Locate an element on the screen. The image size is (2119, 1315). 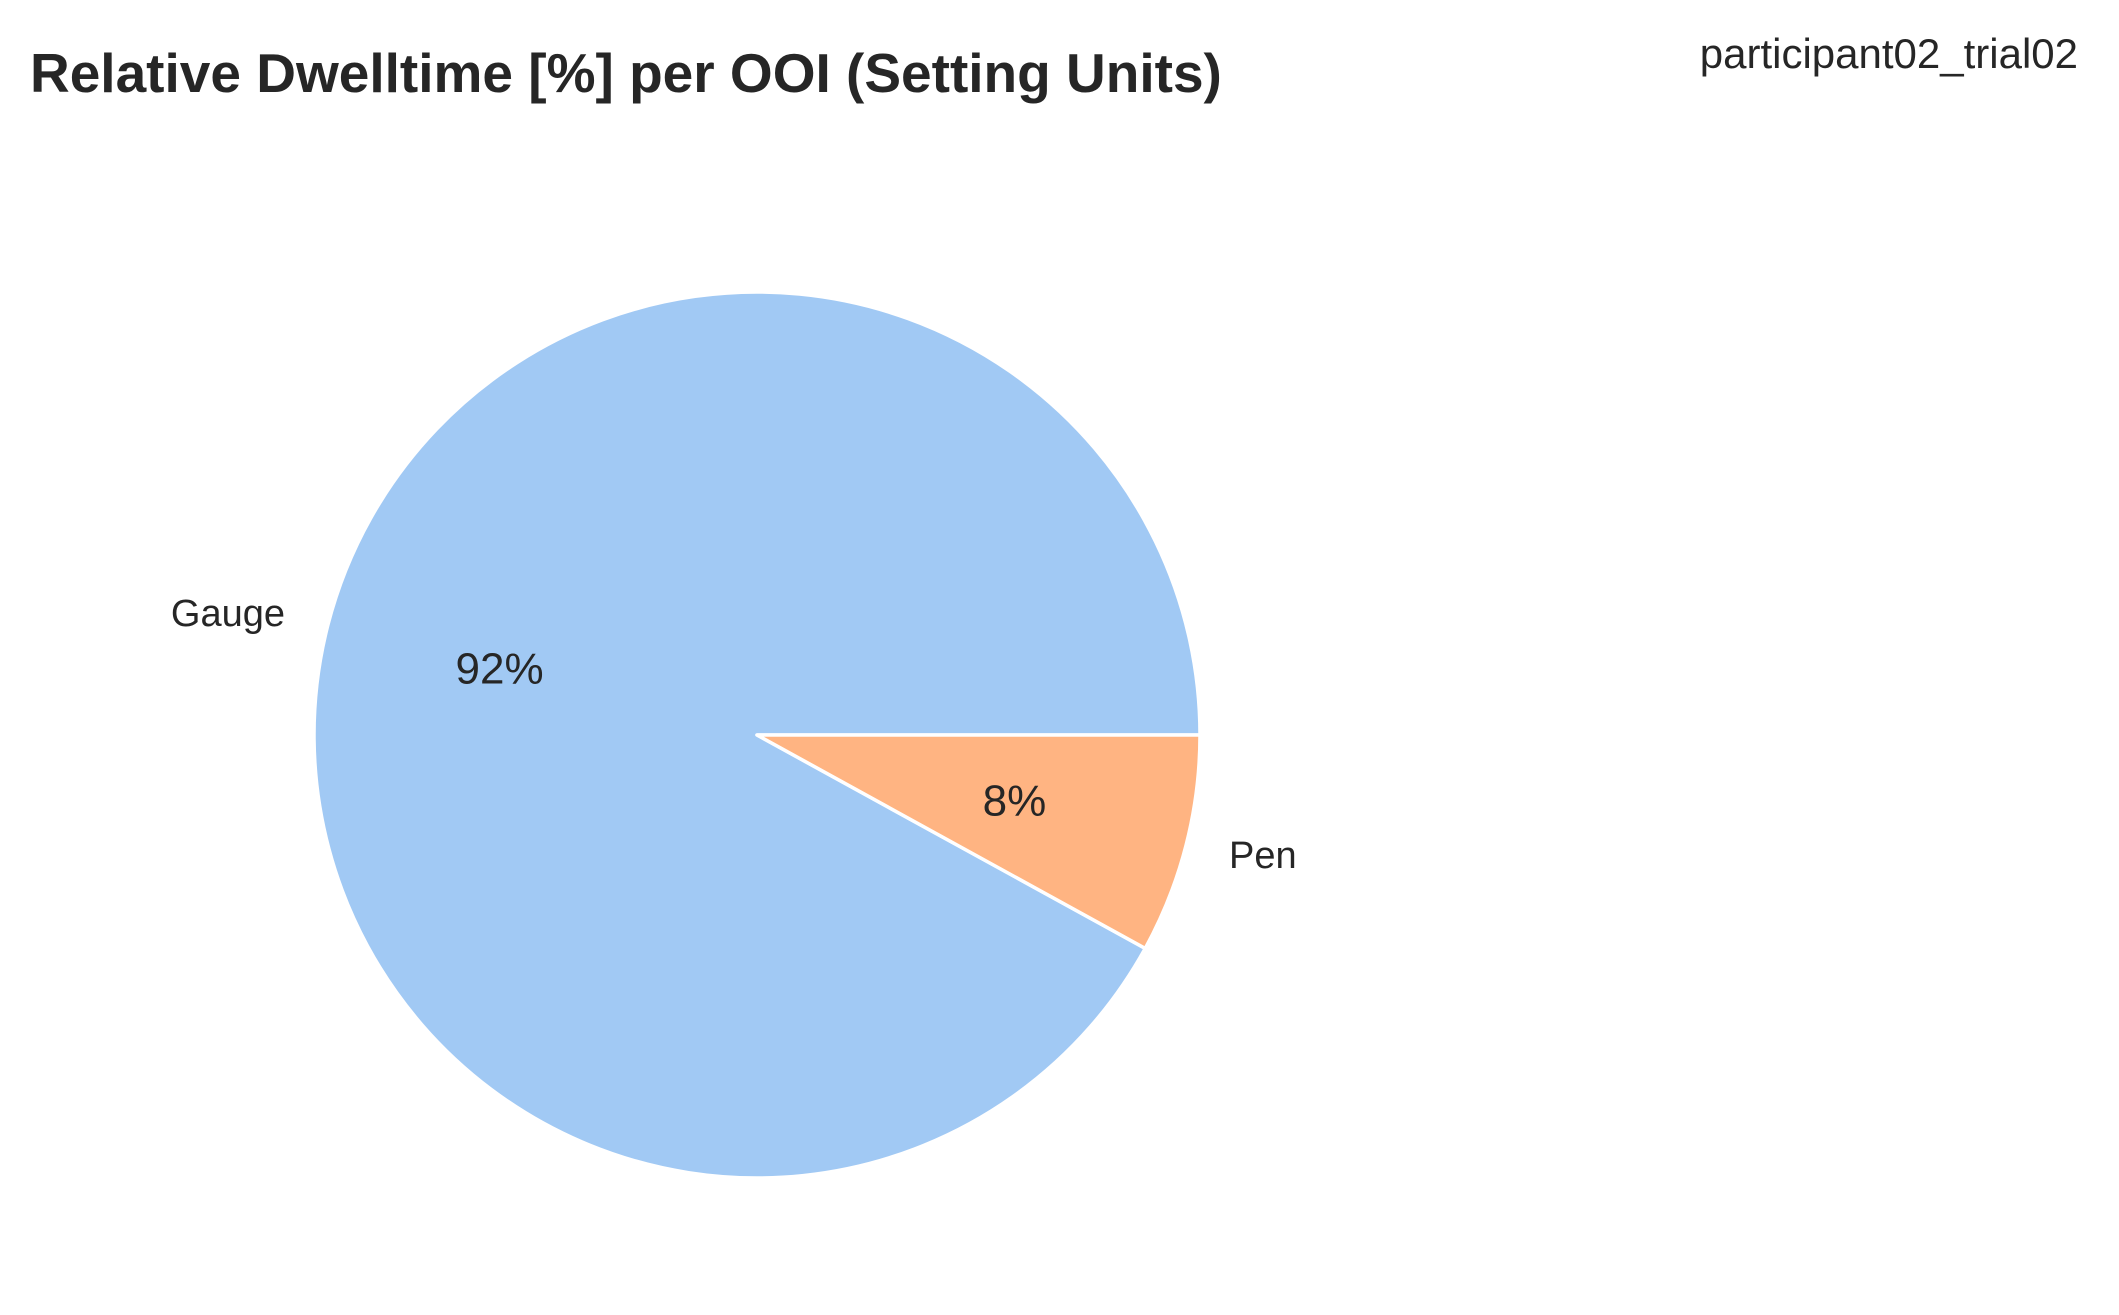
pct-label-gauge: 92% is located at coordinates (500, 668).